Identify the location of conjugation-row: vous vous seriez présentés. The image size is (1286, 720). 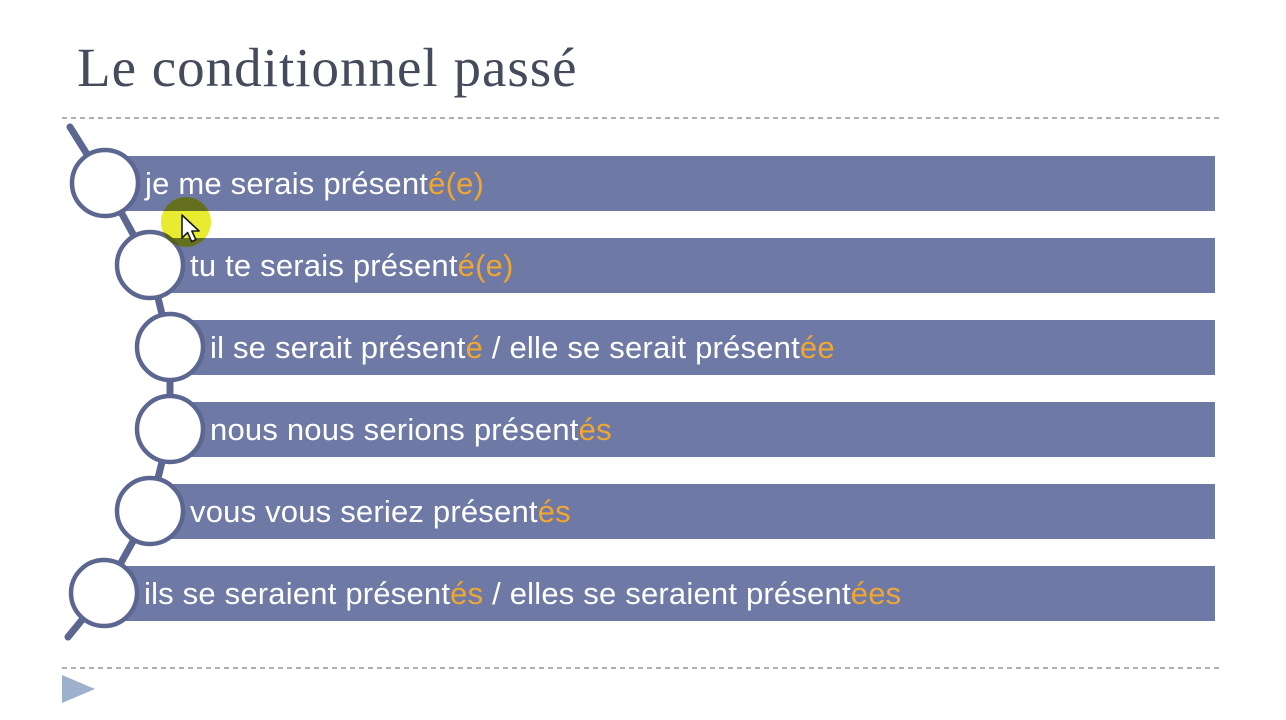
(682, 511).